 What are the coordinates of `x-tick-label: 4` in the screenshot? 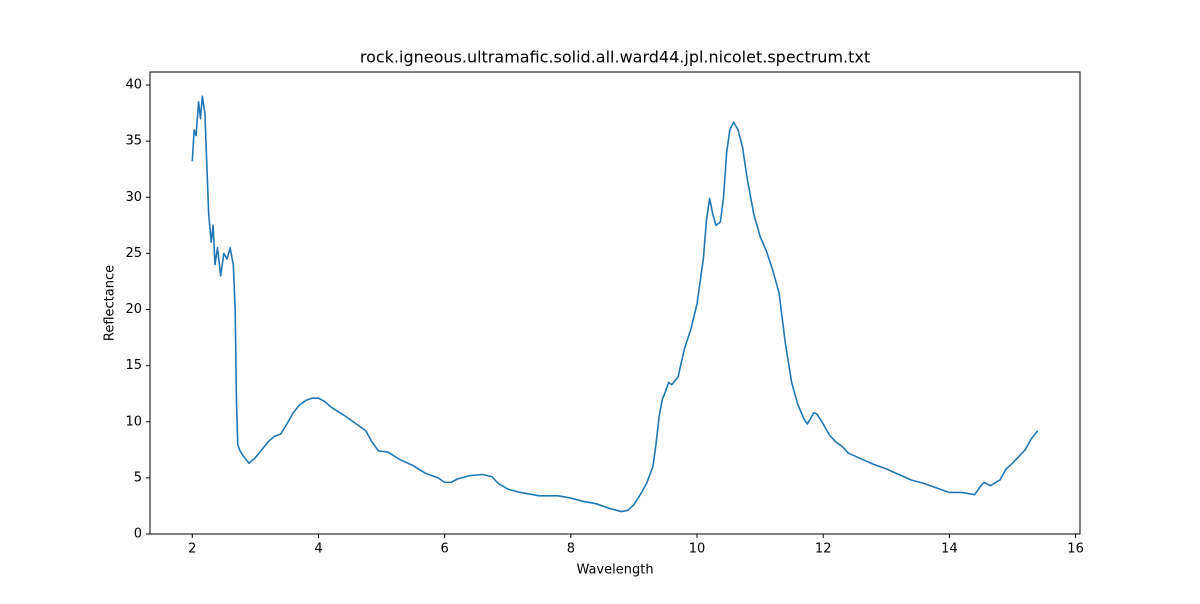 It's located at (318, 549).